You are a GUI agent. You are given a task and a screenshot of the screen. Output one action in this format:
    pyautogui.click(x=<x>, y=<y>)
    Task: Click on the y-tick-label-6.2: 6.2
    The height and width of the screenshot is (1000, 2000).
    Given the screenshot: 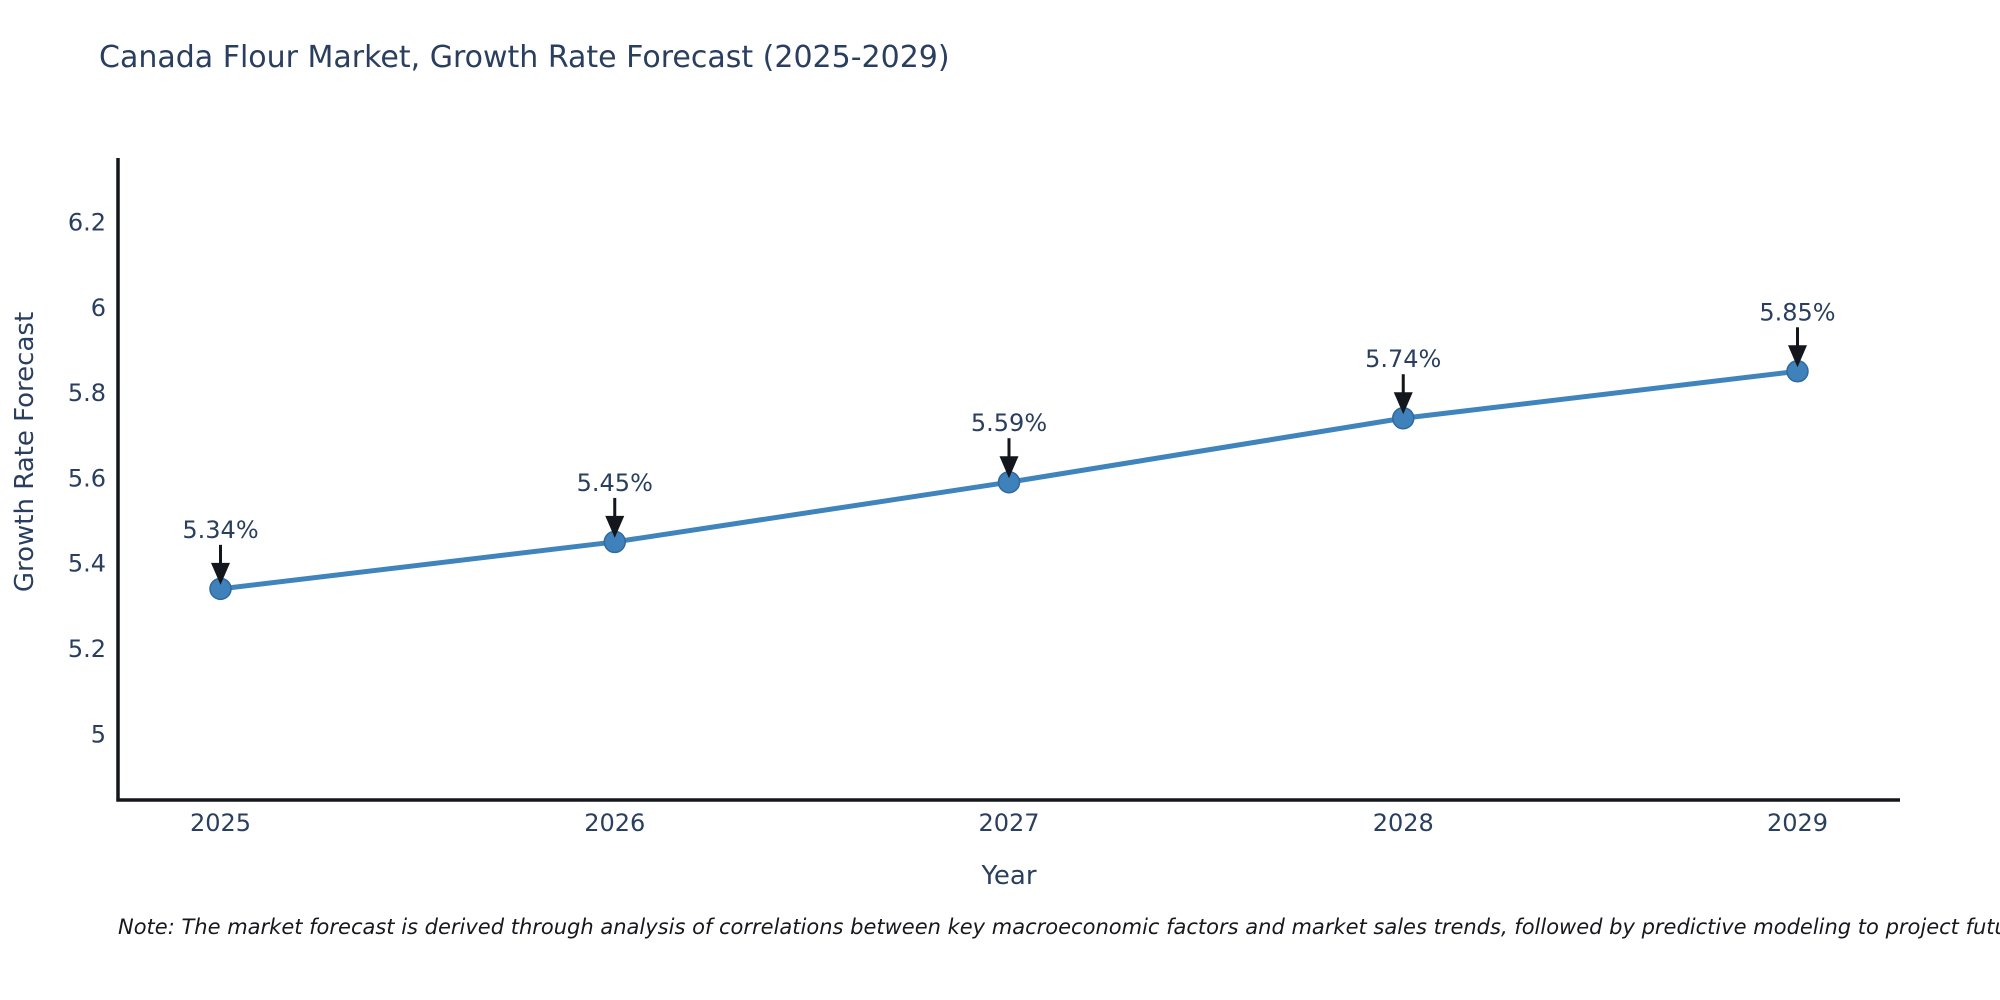 What is the action you would take?
    pyautogui.click(x=87, y=222)
    